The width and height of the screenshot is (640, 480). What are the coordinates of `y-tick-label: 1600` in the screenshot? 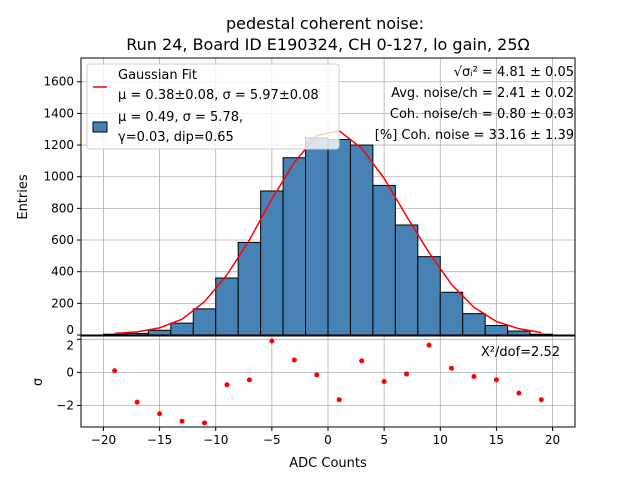 It's located at (58, 82).